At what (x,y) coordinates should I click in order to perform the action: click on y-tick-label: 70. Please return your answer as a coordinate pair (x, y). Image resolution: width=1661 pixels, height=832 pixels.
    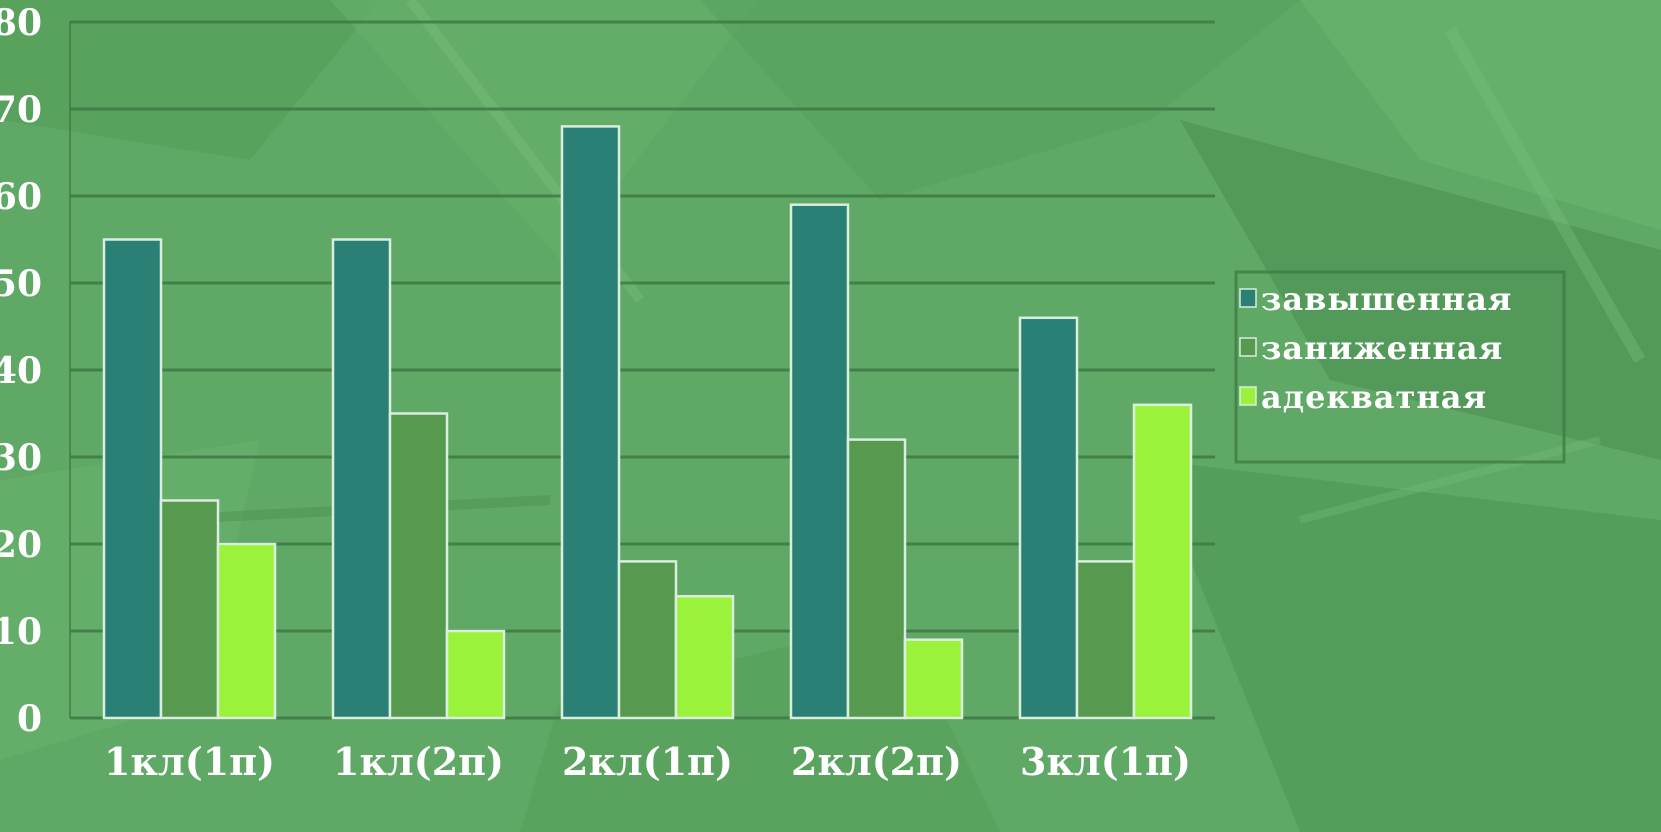
    Looking at the image, I should click on (21, 110).